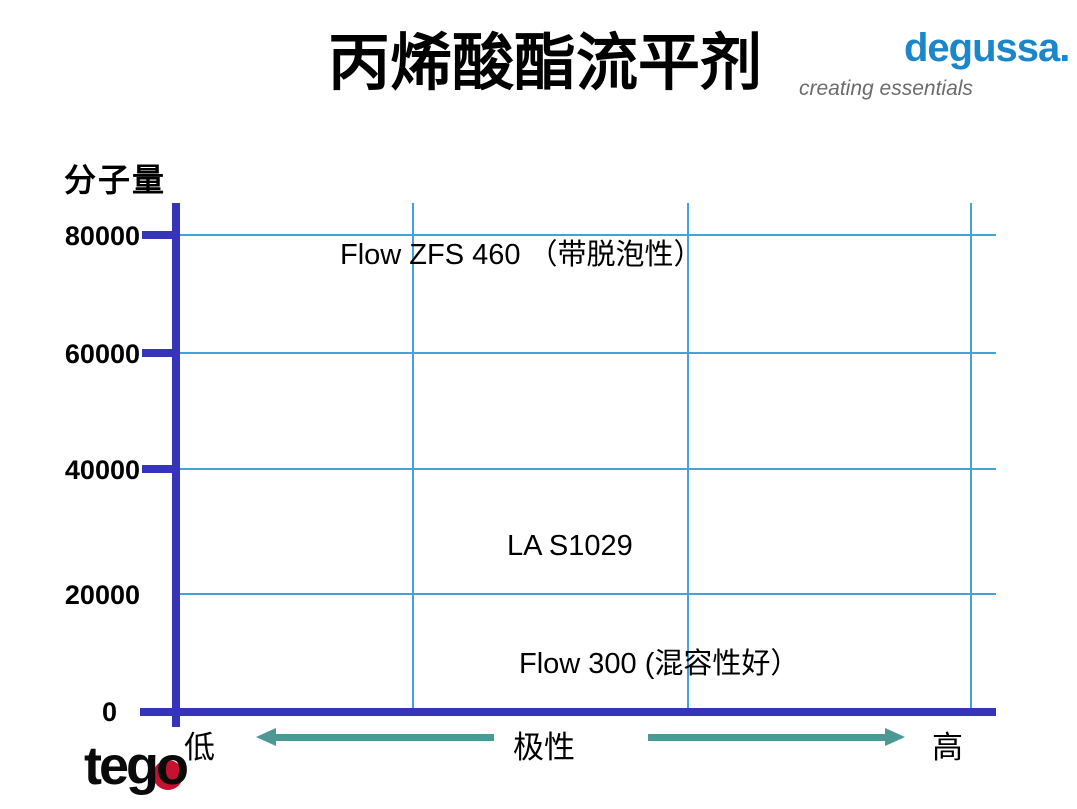  I want to click on tego-logo: tego, so click(136, 766).